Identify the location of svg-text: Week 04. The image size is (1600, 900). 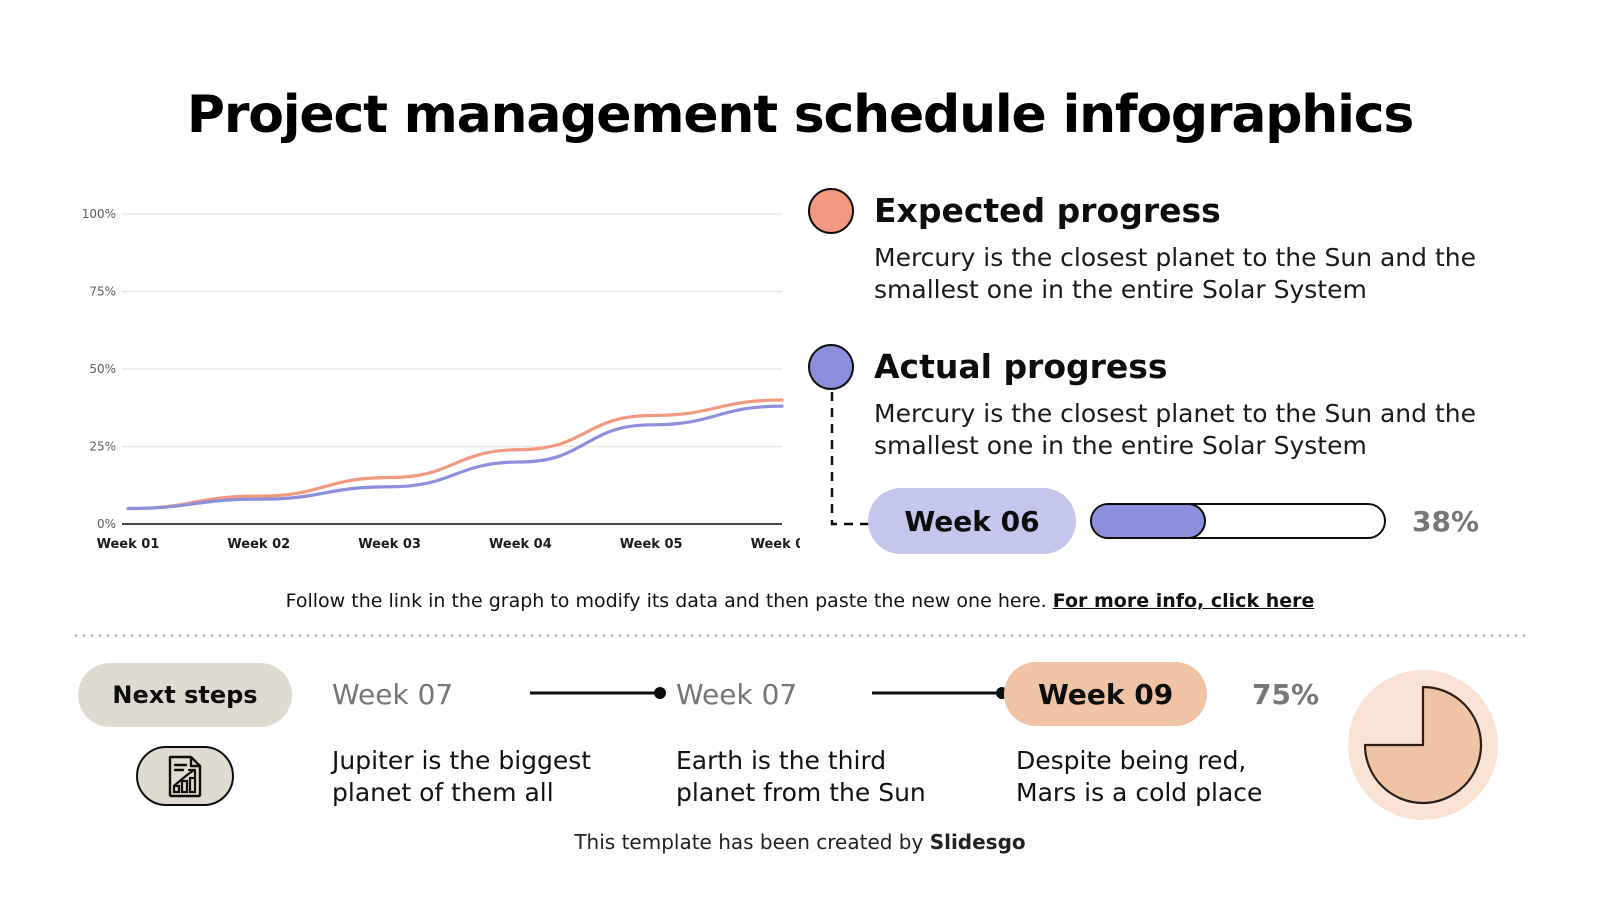
(520, 544).